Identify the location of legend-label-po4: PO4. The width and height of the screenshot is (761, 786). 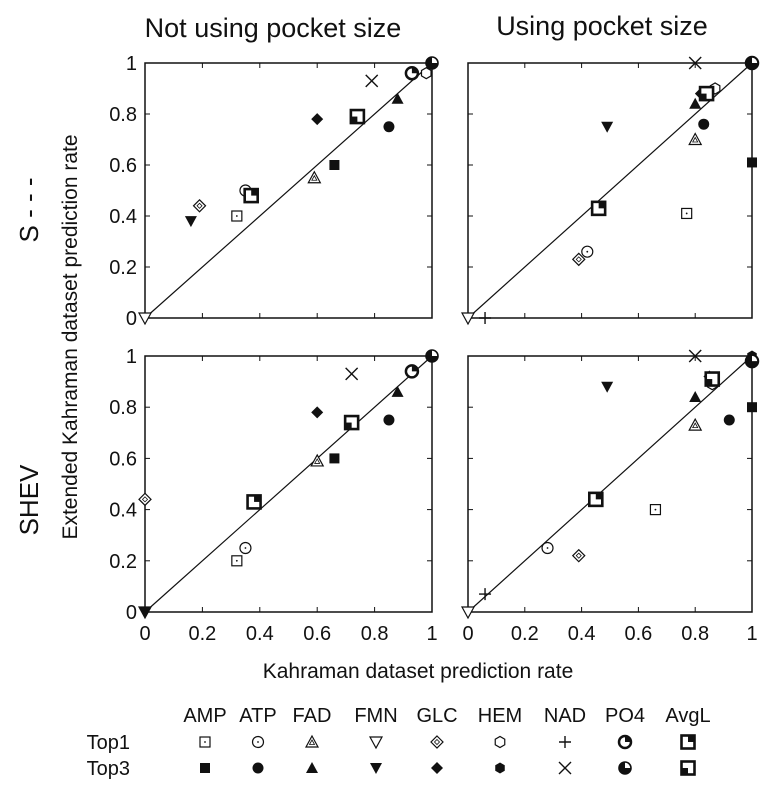
(625, 716).